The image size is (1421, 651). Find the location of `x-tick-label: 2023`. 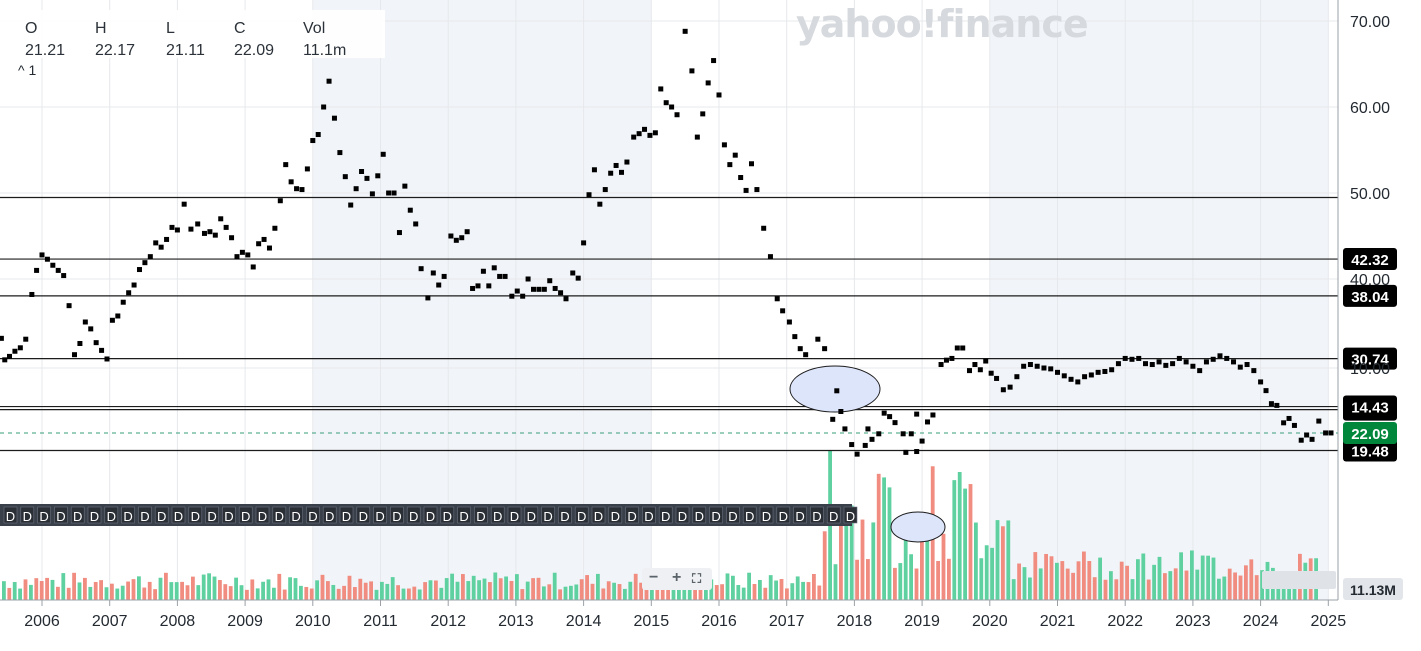

x-tick-label: 2023 is located at coordinates (1193, 621).